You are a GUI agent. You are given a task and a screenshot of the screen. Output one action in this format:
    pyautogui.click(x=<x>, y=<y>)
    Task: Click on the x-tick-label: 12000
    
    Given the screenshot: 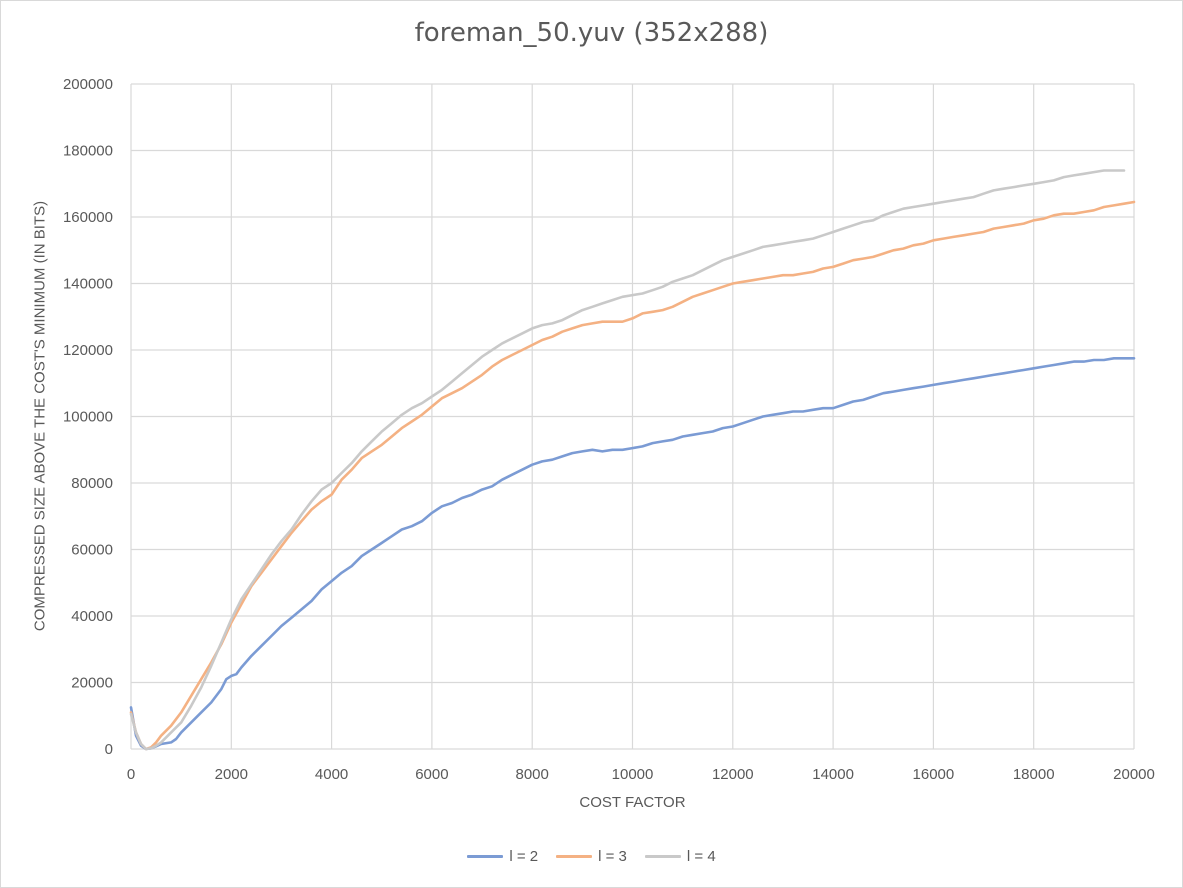 What is the action you would take?
    pyautogui.click(x=733, y=774)
    